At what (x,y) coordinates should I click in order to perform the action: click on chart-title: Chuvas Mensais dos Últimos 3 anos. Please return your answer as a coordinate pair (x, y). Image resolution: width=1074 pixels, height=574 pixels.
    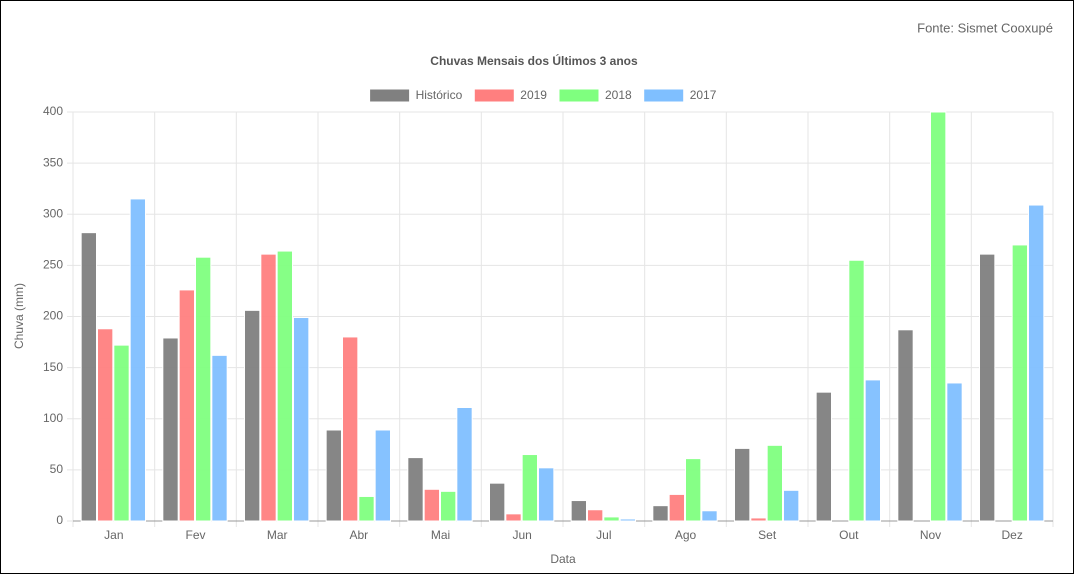
    Looking at the image, I should click on (534, 60).